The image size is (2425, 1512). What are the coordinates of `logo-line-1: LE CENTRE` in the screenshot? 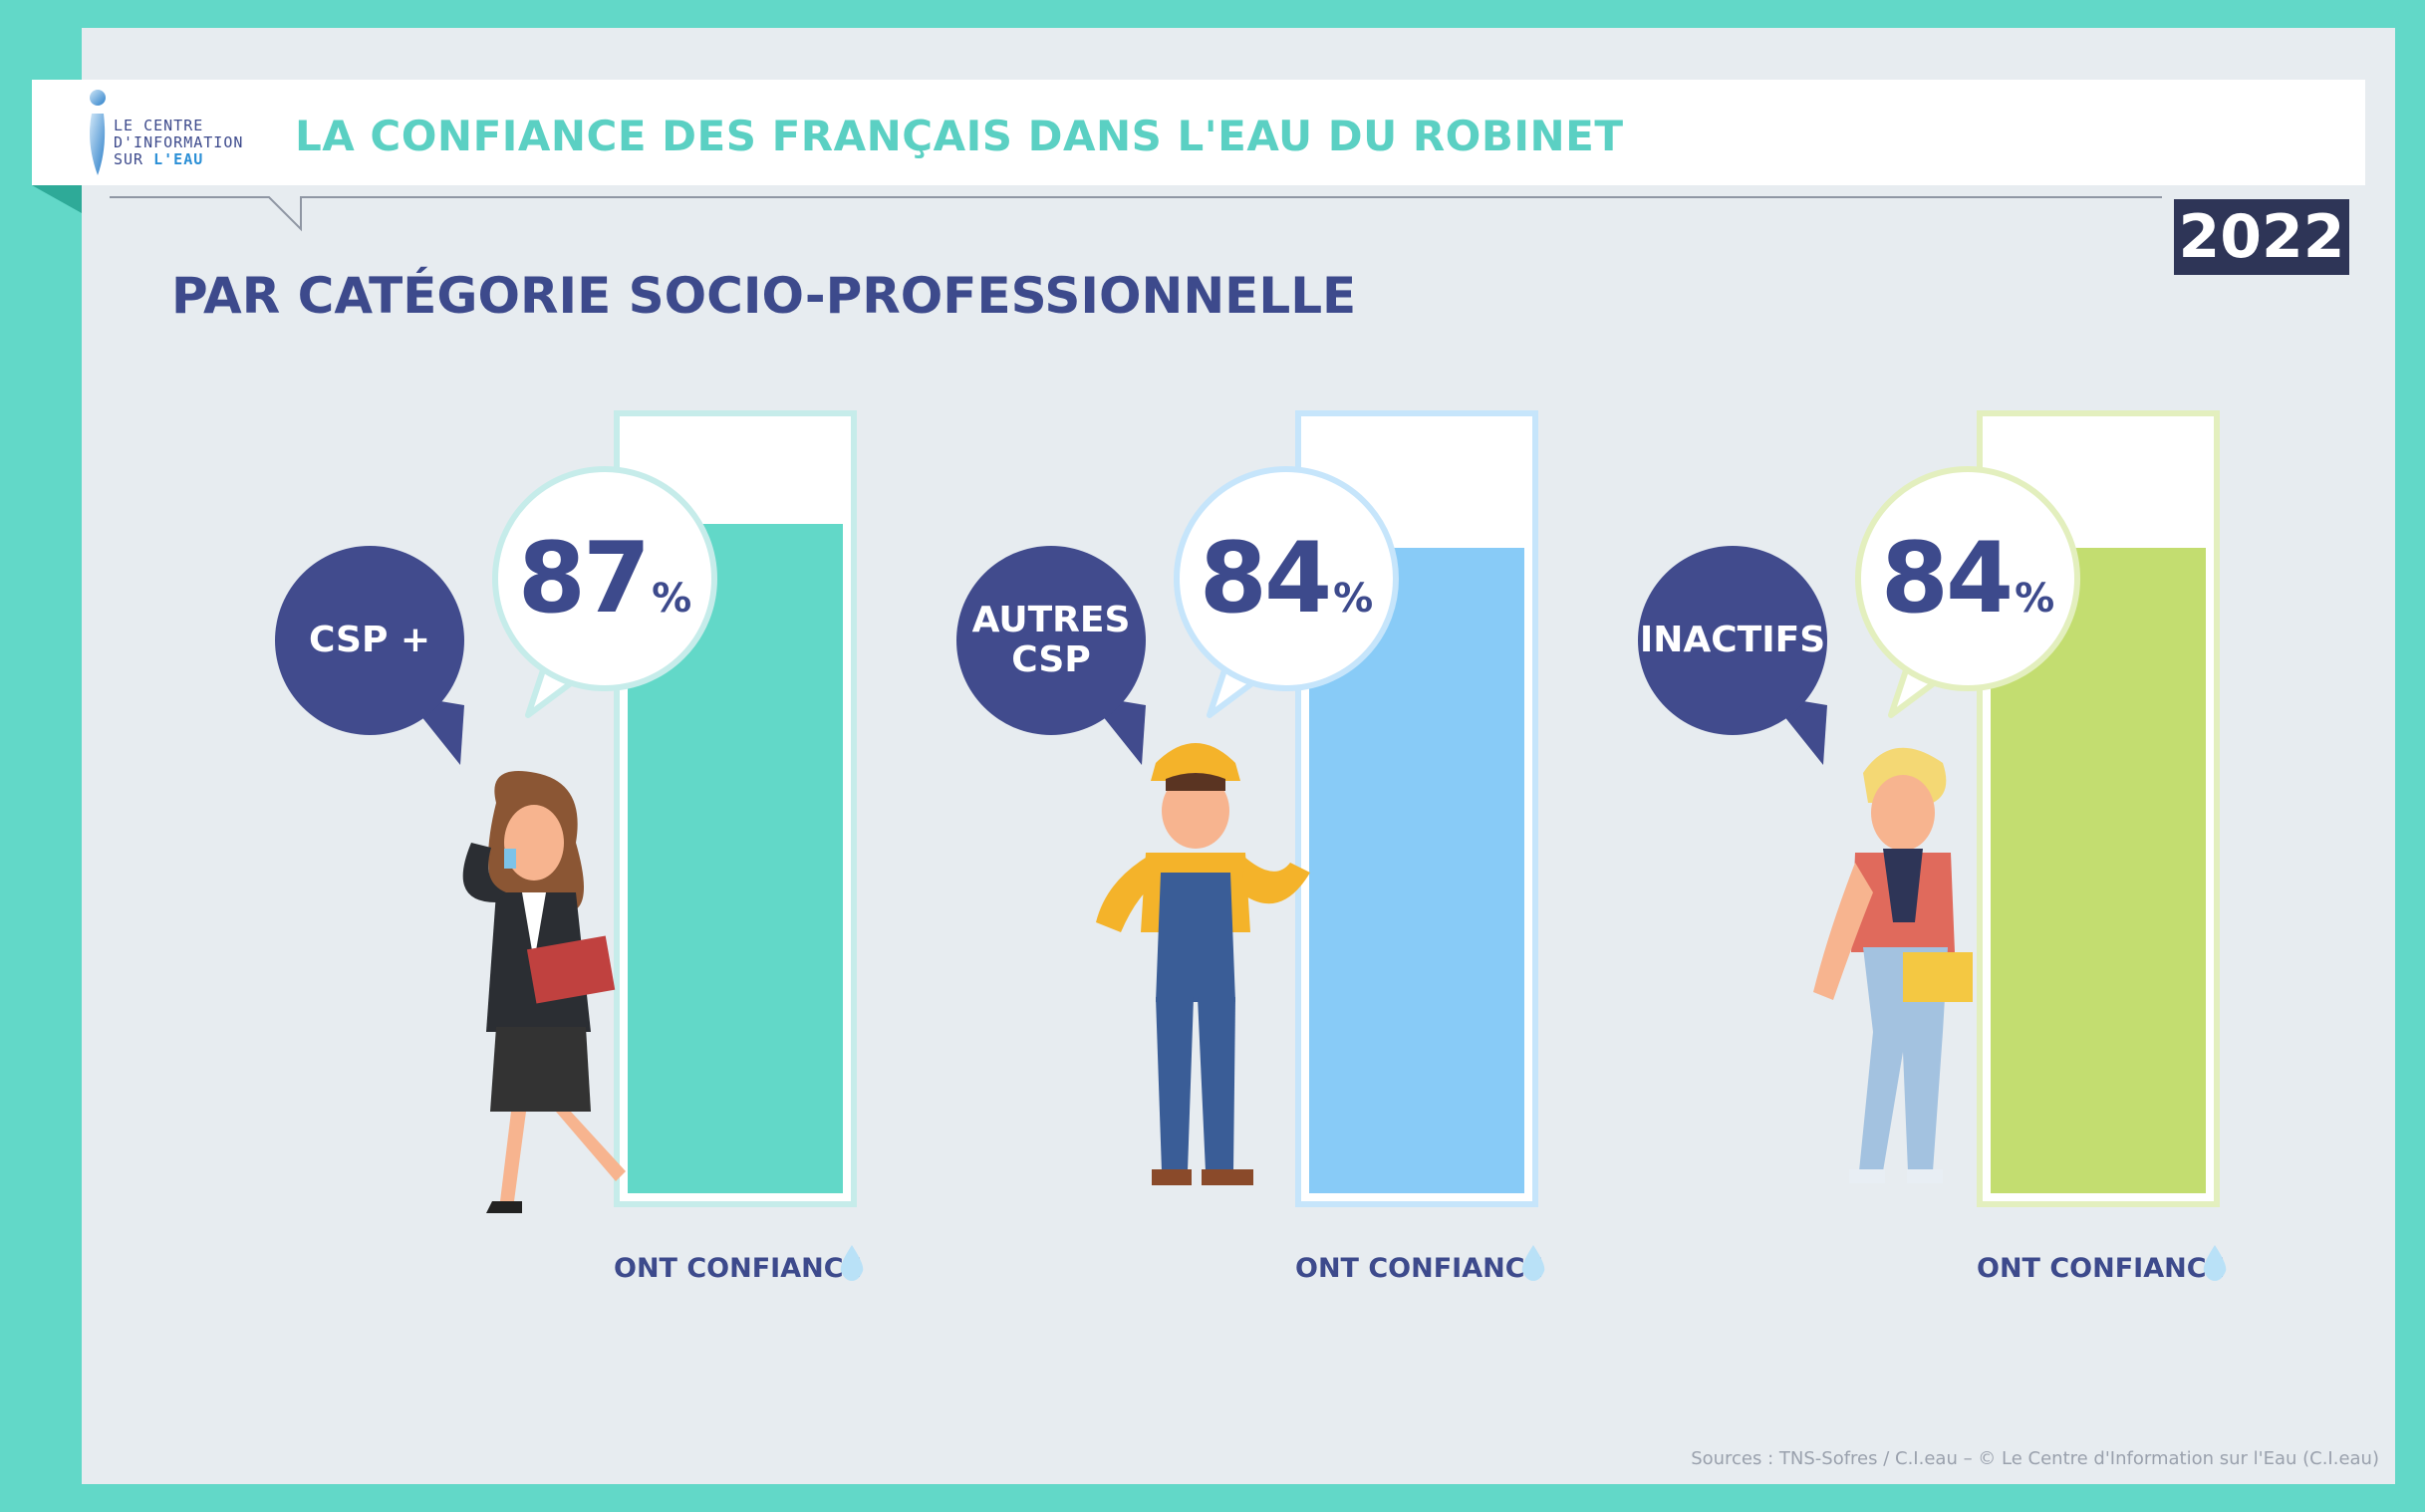 It's located at (159, 125).